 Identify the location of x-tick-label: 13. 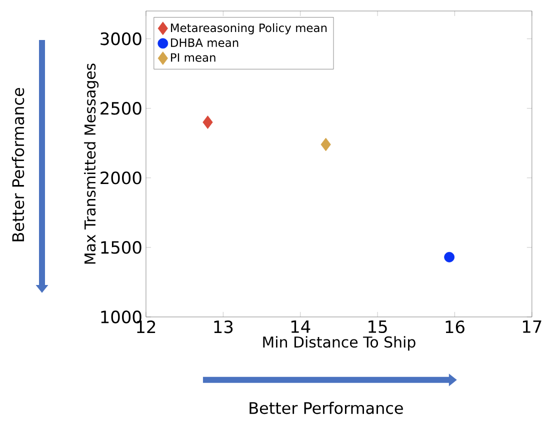
(223, 327).